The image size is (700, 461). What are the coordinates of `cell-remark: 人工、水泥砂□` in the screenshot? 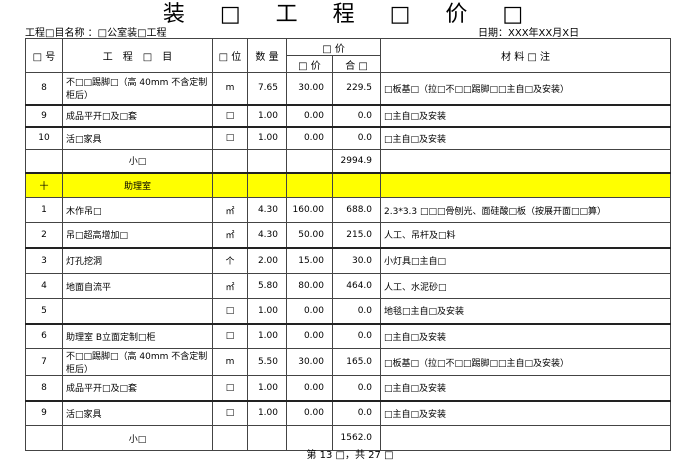 It's located at (526, 286).